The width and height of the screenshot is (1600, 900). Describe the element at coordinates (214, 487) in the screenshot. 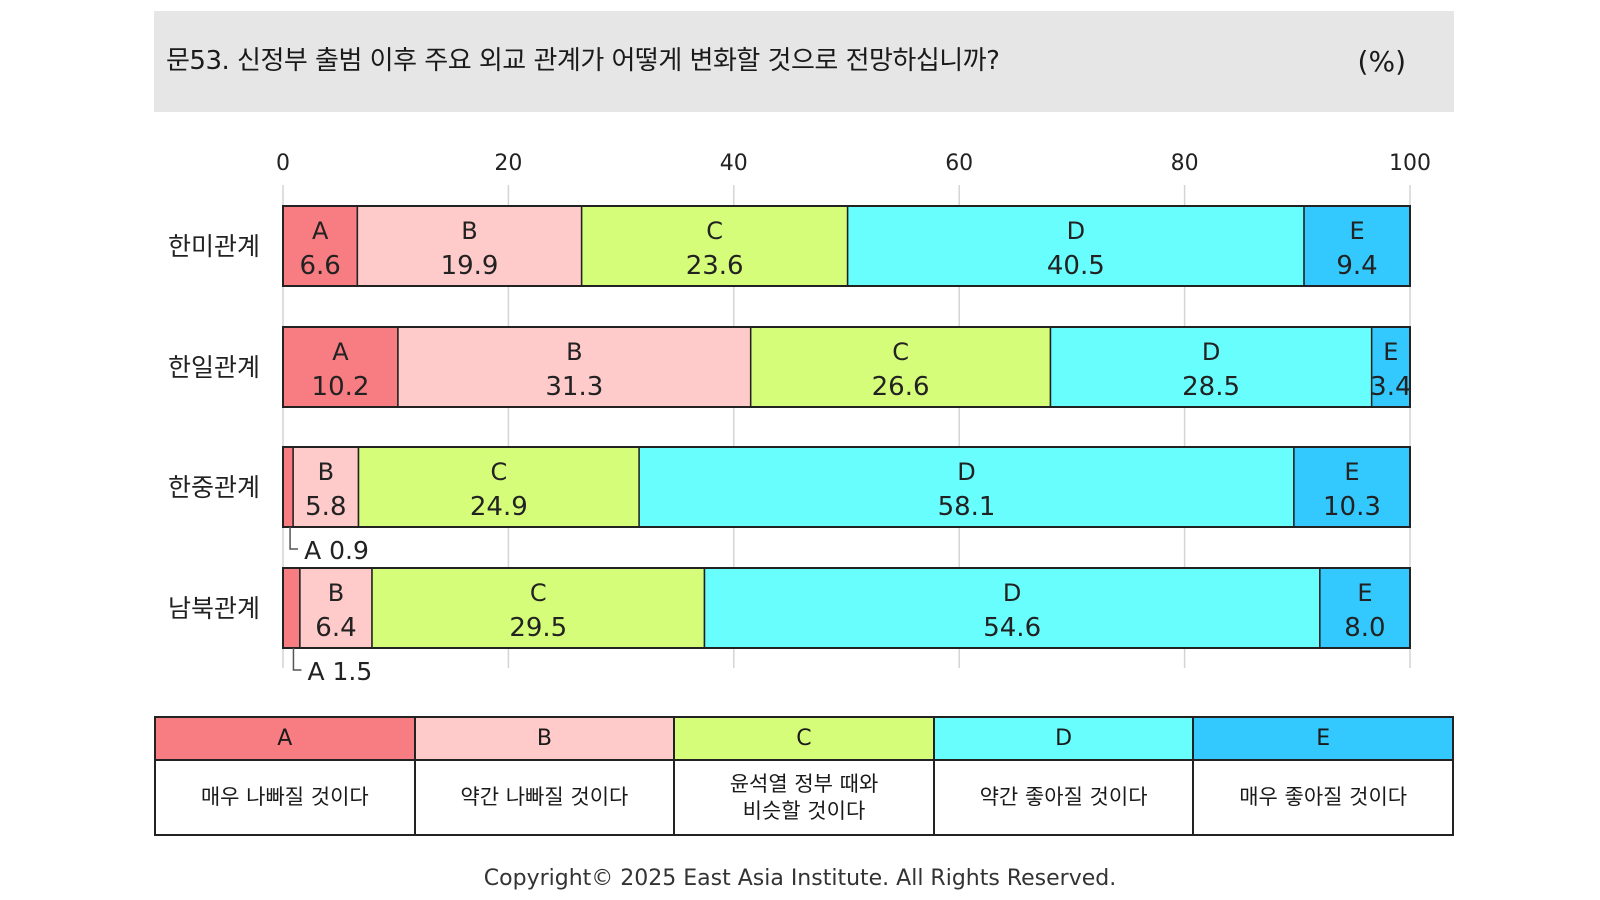

I see `category-label: 한중관계` at that location.